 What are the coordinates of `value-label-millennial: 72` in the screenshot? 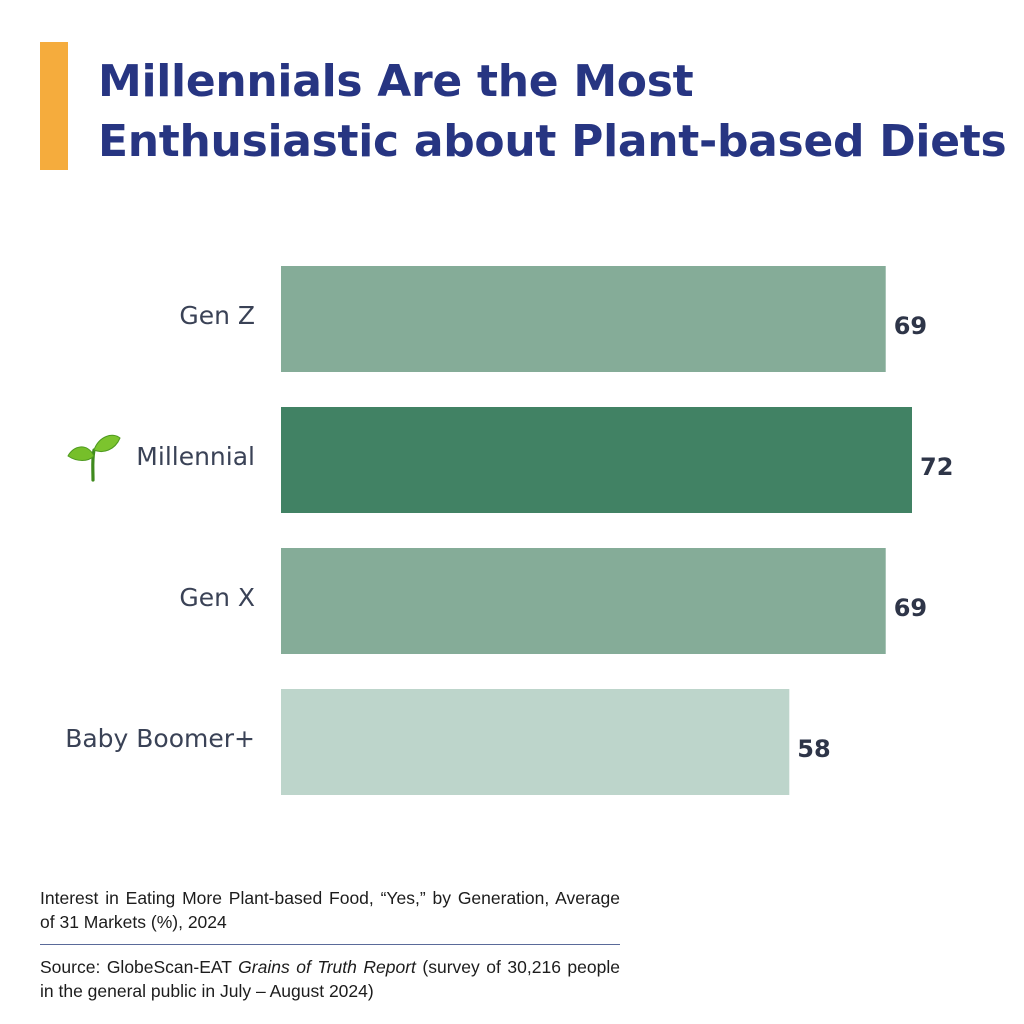 It's located at (936, 467).